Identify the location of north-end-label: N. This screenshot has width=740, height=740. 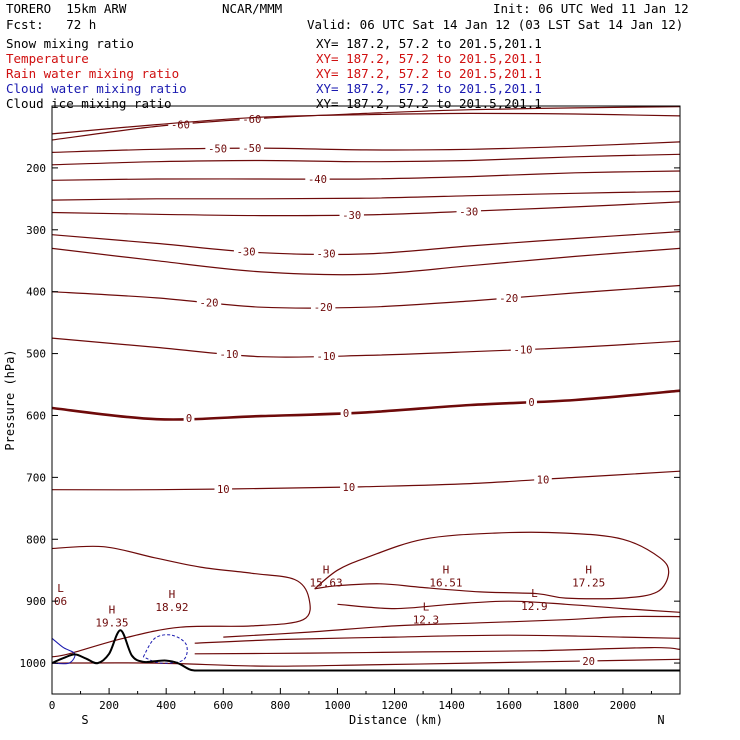
(660, 720).